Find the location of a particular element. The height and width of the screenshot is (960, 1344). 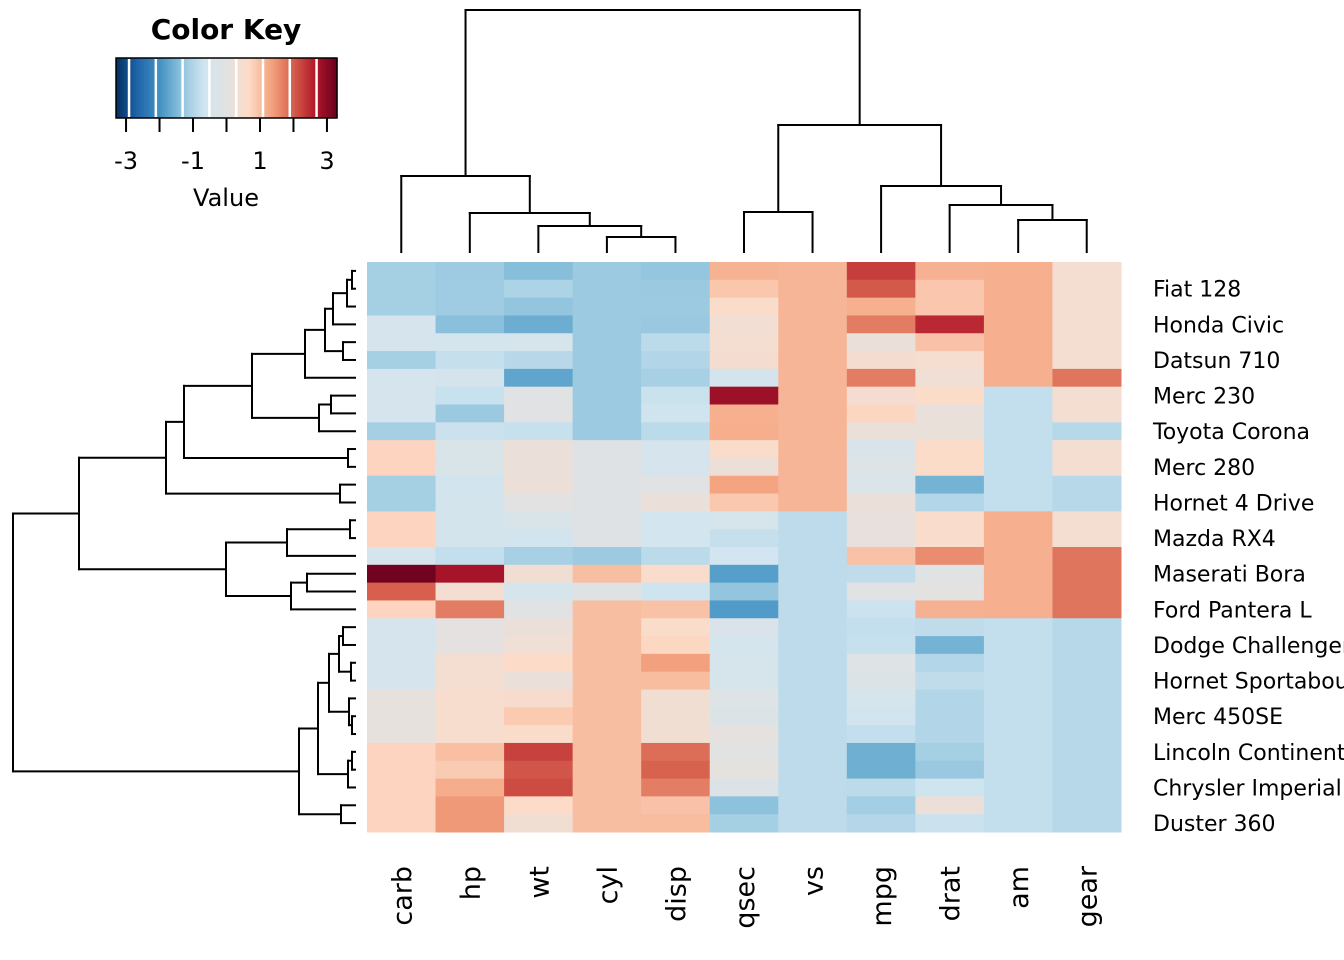

row-label: Merc 450SE is located at coordinates (1218, 717).